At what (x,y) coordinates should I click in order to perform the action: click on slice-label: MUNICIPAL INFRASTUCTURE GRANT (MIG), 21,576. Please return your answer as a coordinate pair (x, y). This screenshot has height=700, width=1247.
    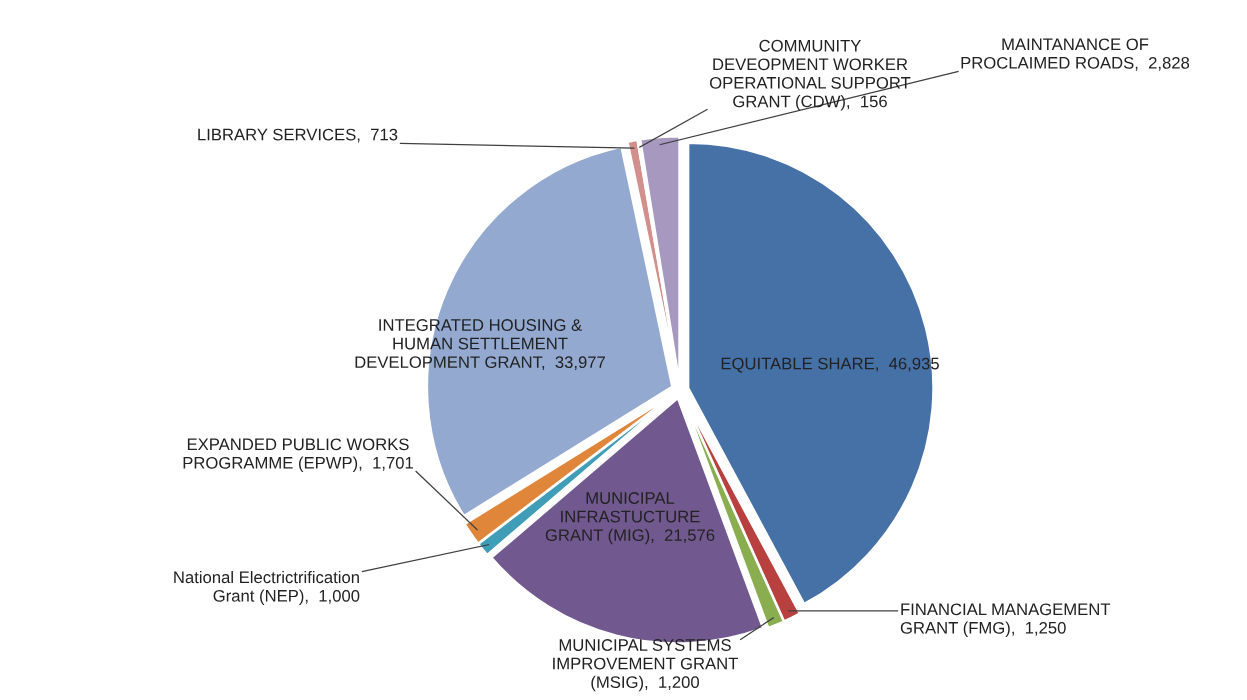
    Looking at the image, I should click on (630, 518).